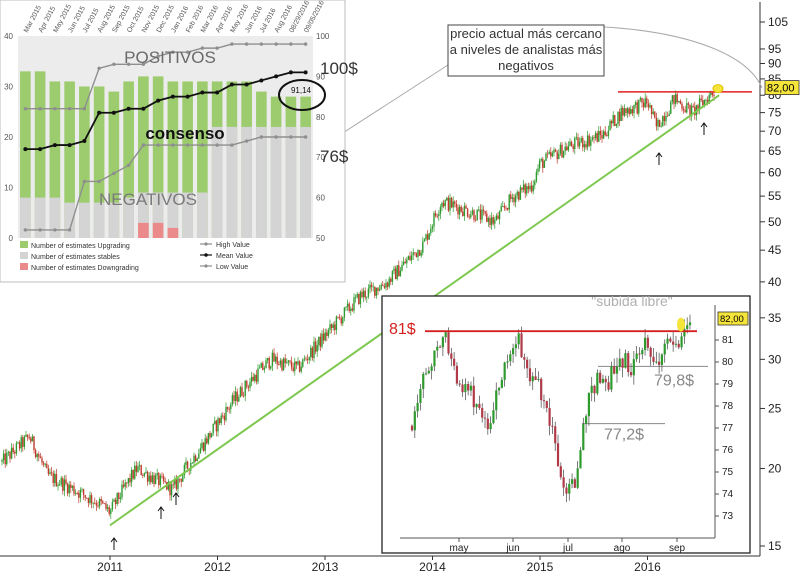 Image resolution: width=806 pixels, height=580 pixels. I want to click on legend-upgrading: Number of estimates Upgrading, so click(80, 246).